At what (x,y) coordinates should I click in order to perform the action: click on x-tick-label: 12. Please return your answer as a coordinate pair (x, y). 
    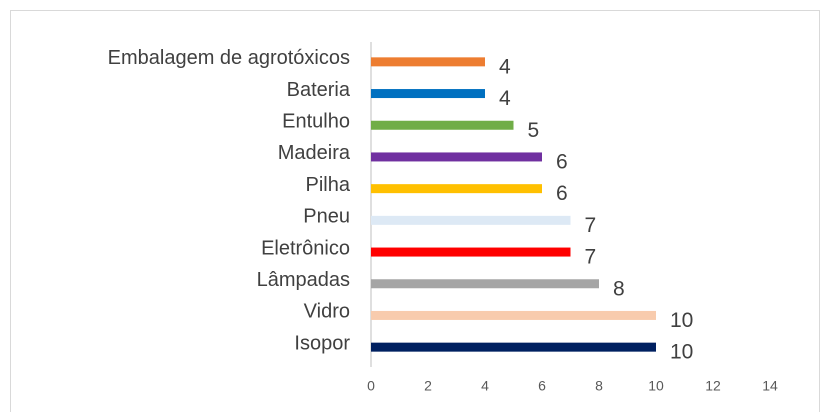
    Looking at the image, I should click on (713, 386).